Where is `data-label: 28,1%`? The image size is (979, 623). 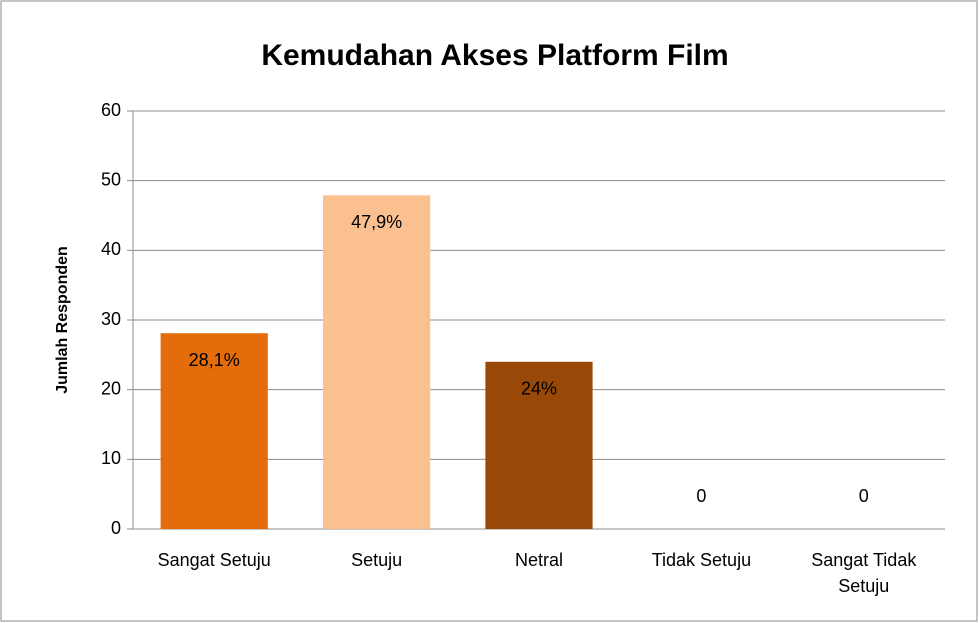 data-label: 28,1% is located at coordinates (214, 360).